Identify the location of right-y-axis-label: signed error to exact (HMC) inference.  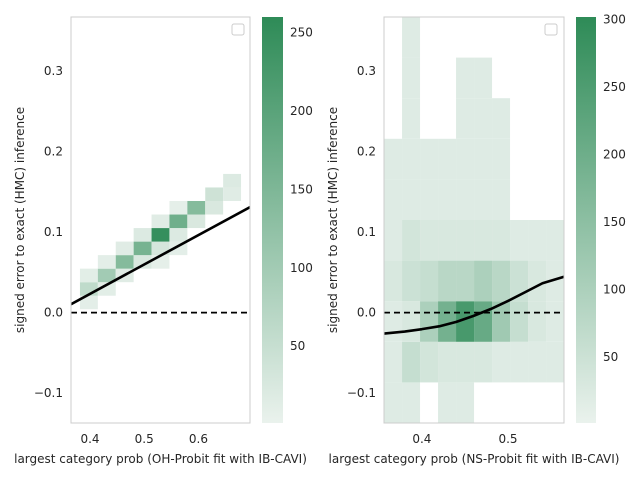
(333, 220).